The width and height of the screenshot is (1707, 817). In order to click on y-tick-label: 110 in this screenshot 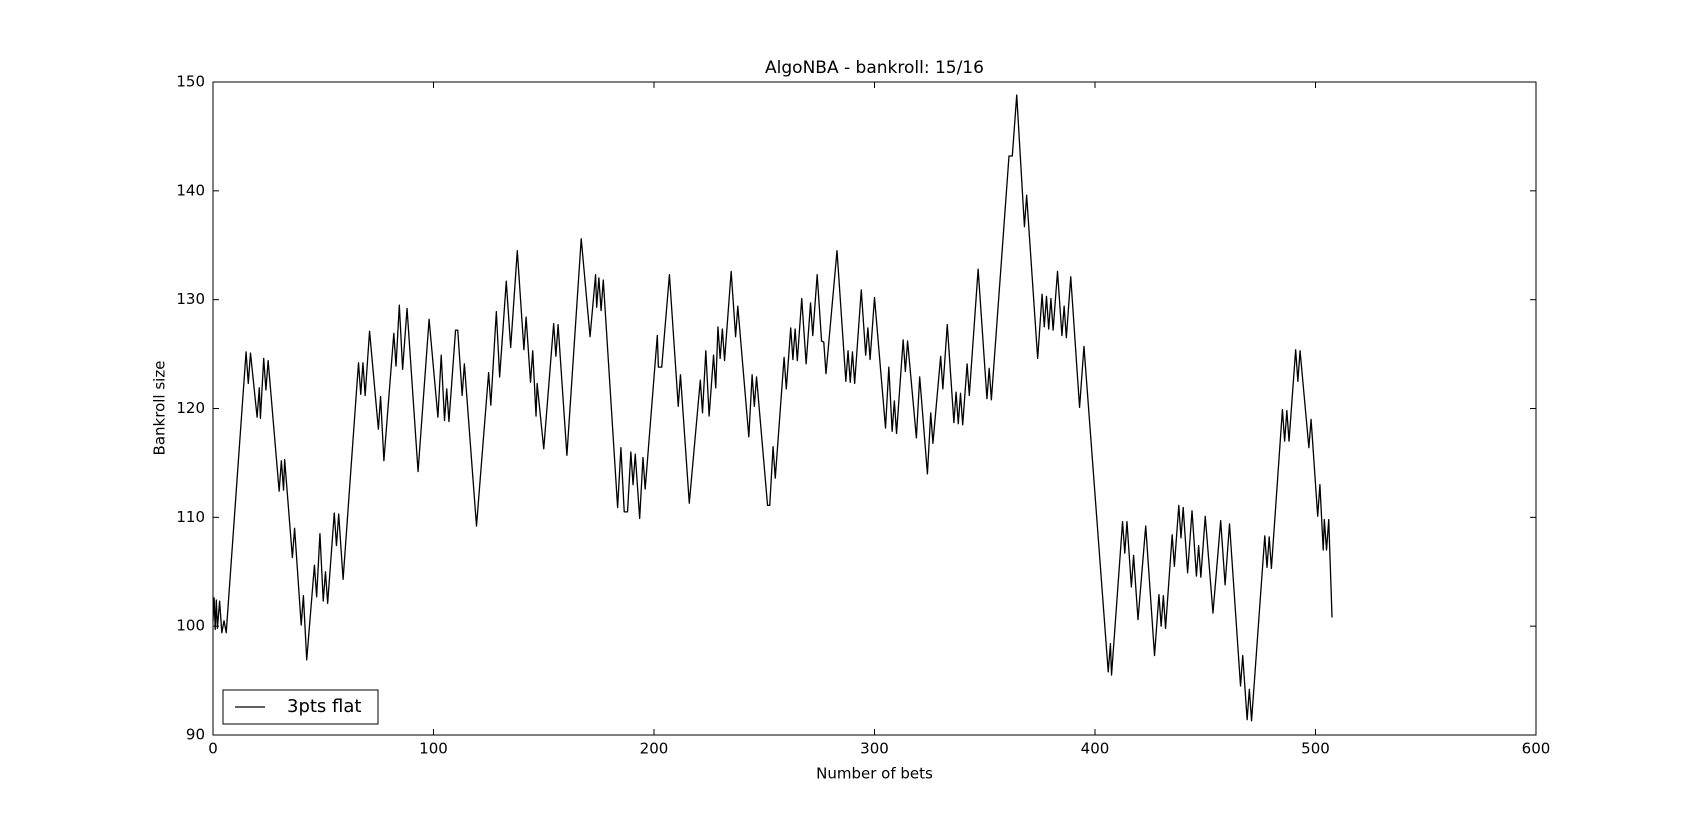, I will do `click(190, 517)`.